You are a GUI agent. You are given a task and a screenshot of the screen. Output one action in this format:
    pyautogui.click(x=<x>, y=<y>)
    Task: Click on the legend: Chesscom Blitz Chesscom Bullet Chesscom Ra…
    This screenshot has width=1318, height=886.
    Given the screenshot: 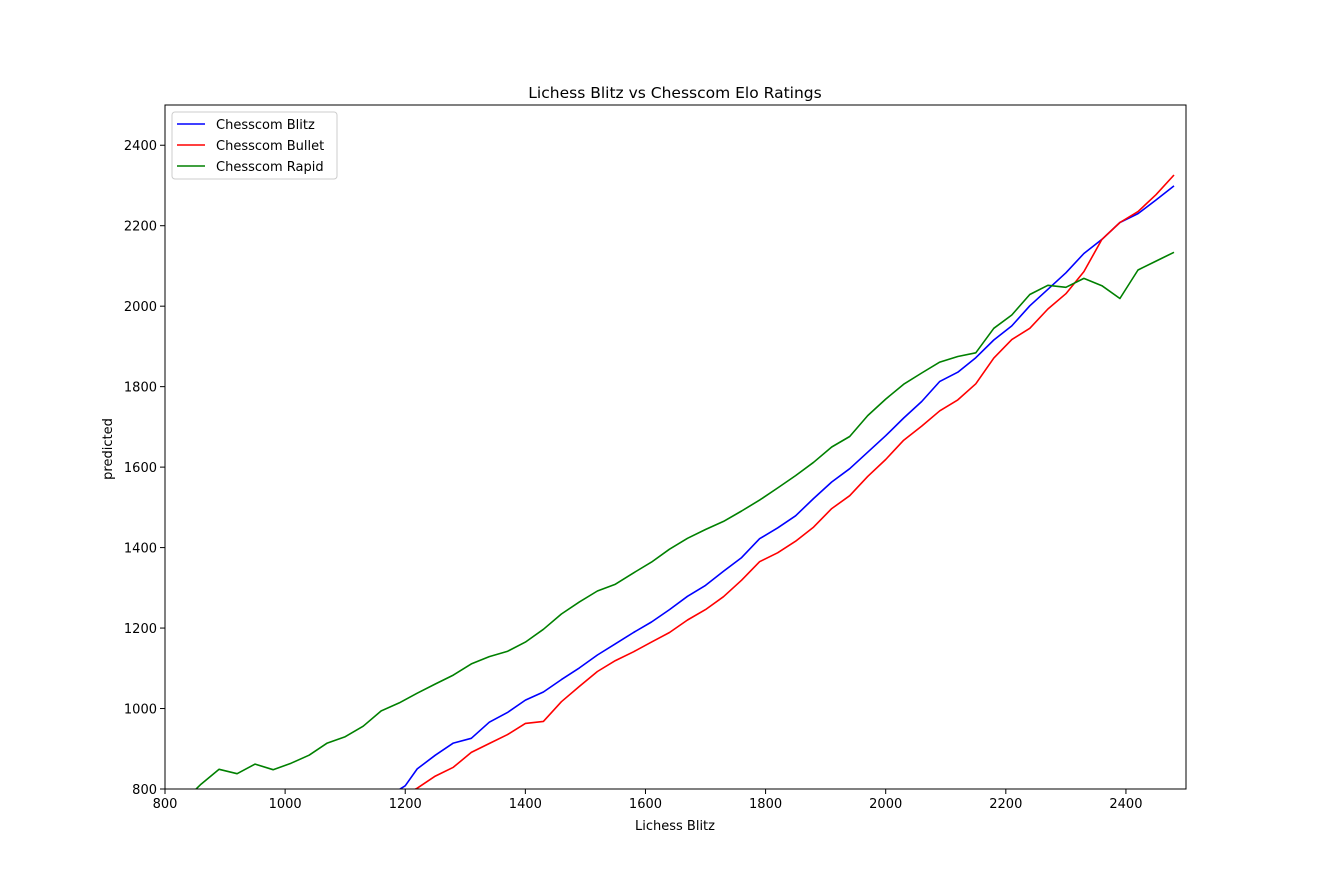 What is the action you would take?
    pyautogui.click(x=254, y=145)
    